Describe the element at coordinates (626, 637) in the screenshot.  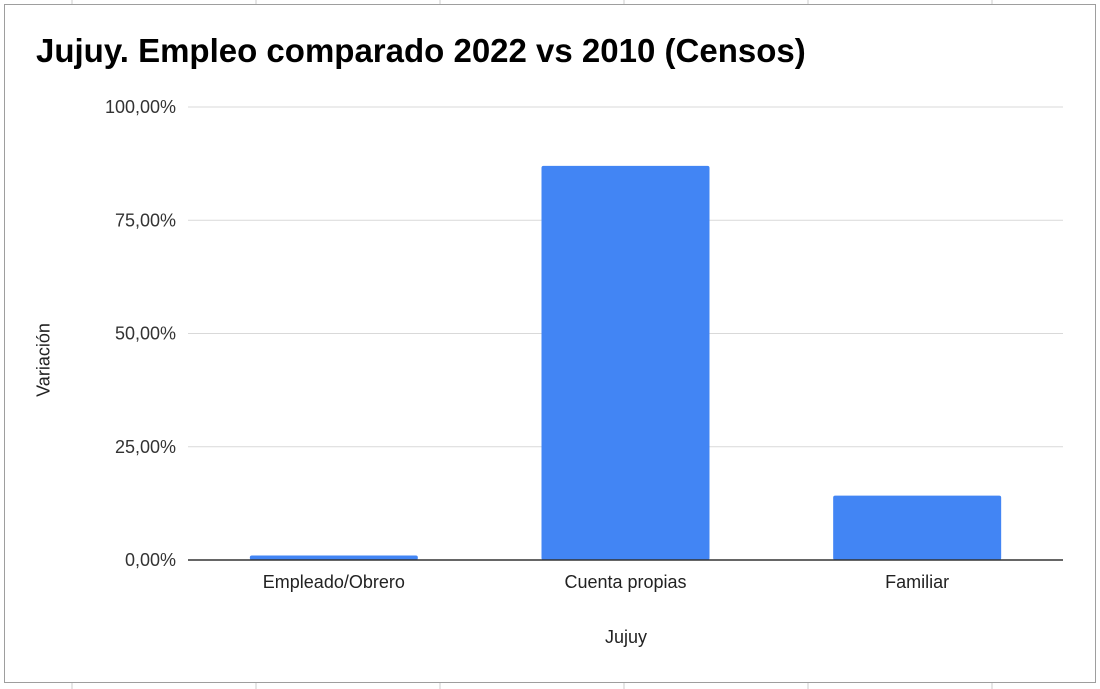
I see `x-axis-label: Jujuy` at that location.